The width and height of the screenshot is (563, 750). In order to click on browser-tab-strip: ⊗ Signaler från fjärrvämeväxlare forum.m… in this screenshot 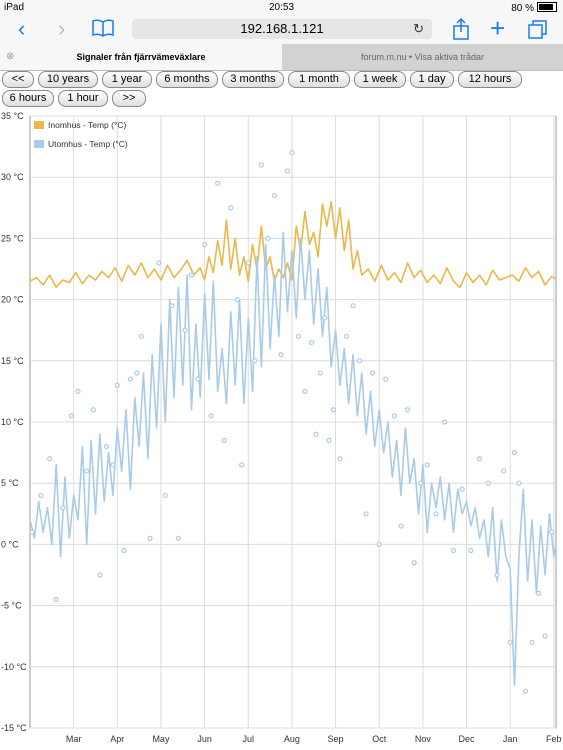, I will do `click(281, 57)`.